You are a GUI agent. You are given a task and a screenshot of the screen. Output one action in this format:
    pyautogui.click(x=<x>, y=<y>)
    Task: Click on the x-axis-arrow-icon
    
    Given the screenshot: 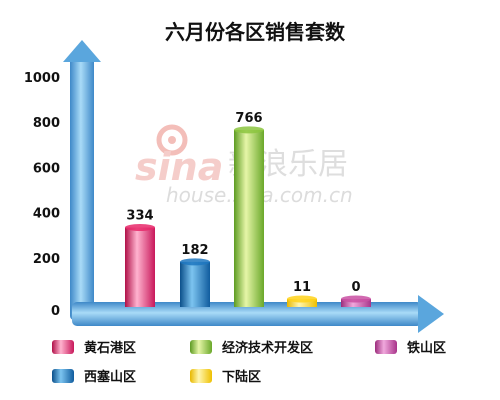 What is the action you would take?
    pyautogui.click(x=431, y=314)
    